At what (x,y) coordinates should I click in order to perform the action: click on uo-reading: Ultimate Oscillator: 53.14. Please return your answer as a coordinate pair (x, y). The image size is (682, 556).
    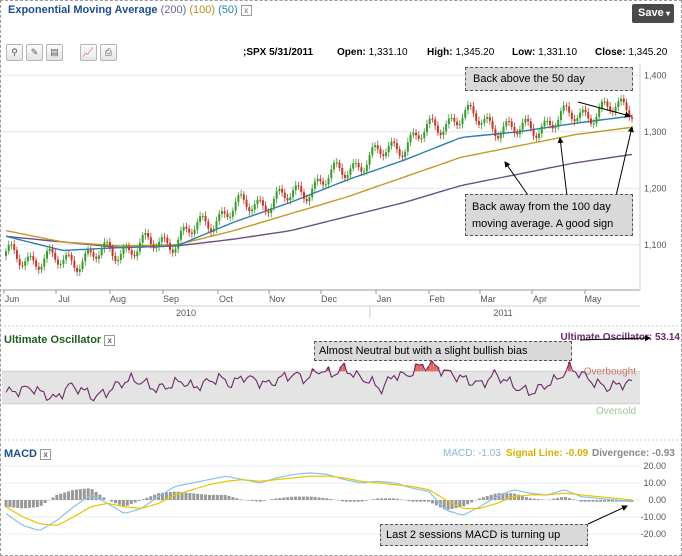
    Looking at the image, I should click on (621, 337).